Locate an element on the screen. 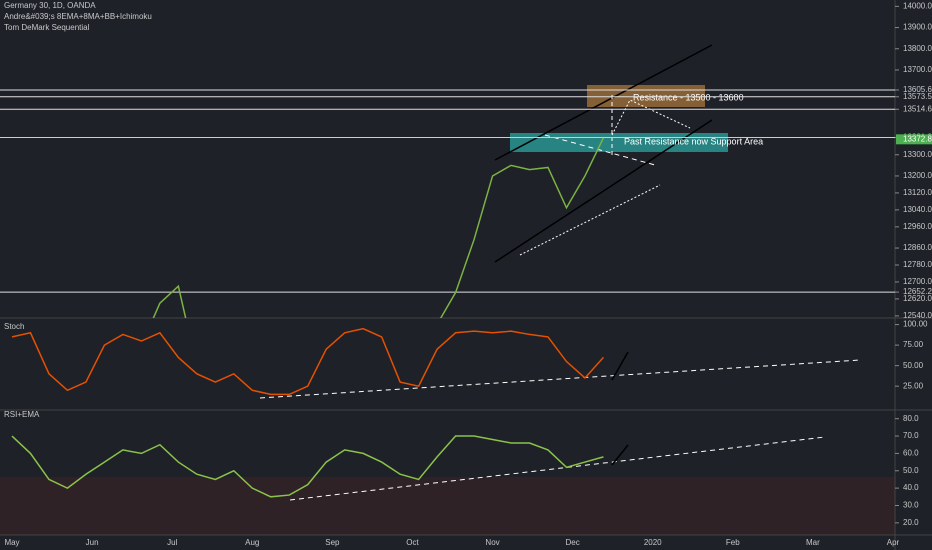 The height and width of the screenshot is (550, 932). y-tick-label: 13514.6 is located at coordinates (917, 108).